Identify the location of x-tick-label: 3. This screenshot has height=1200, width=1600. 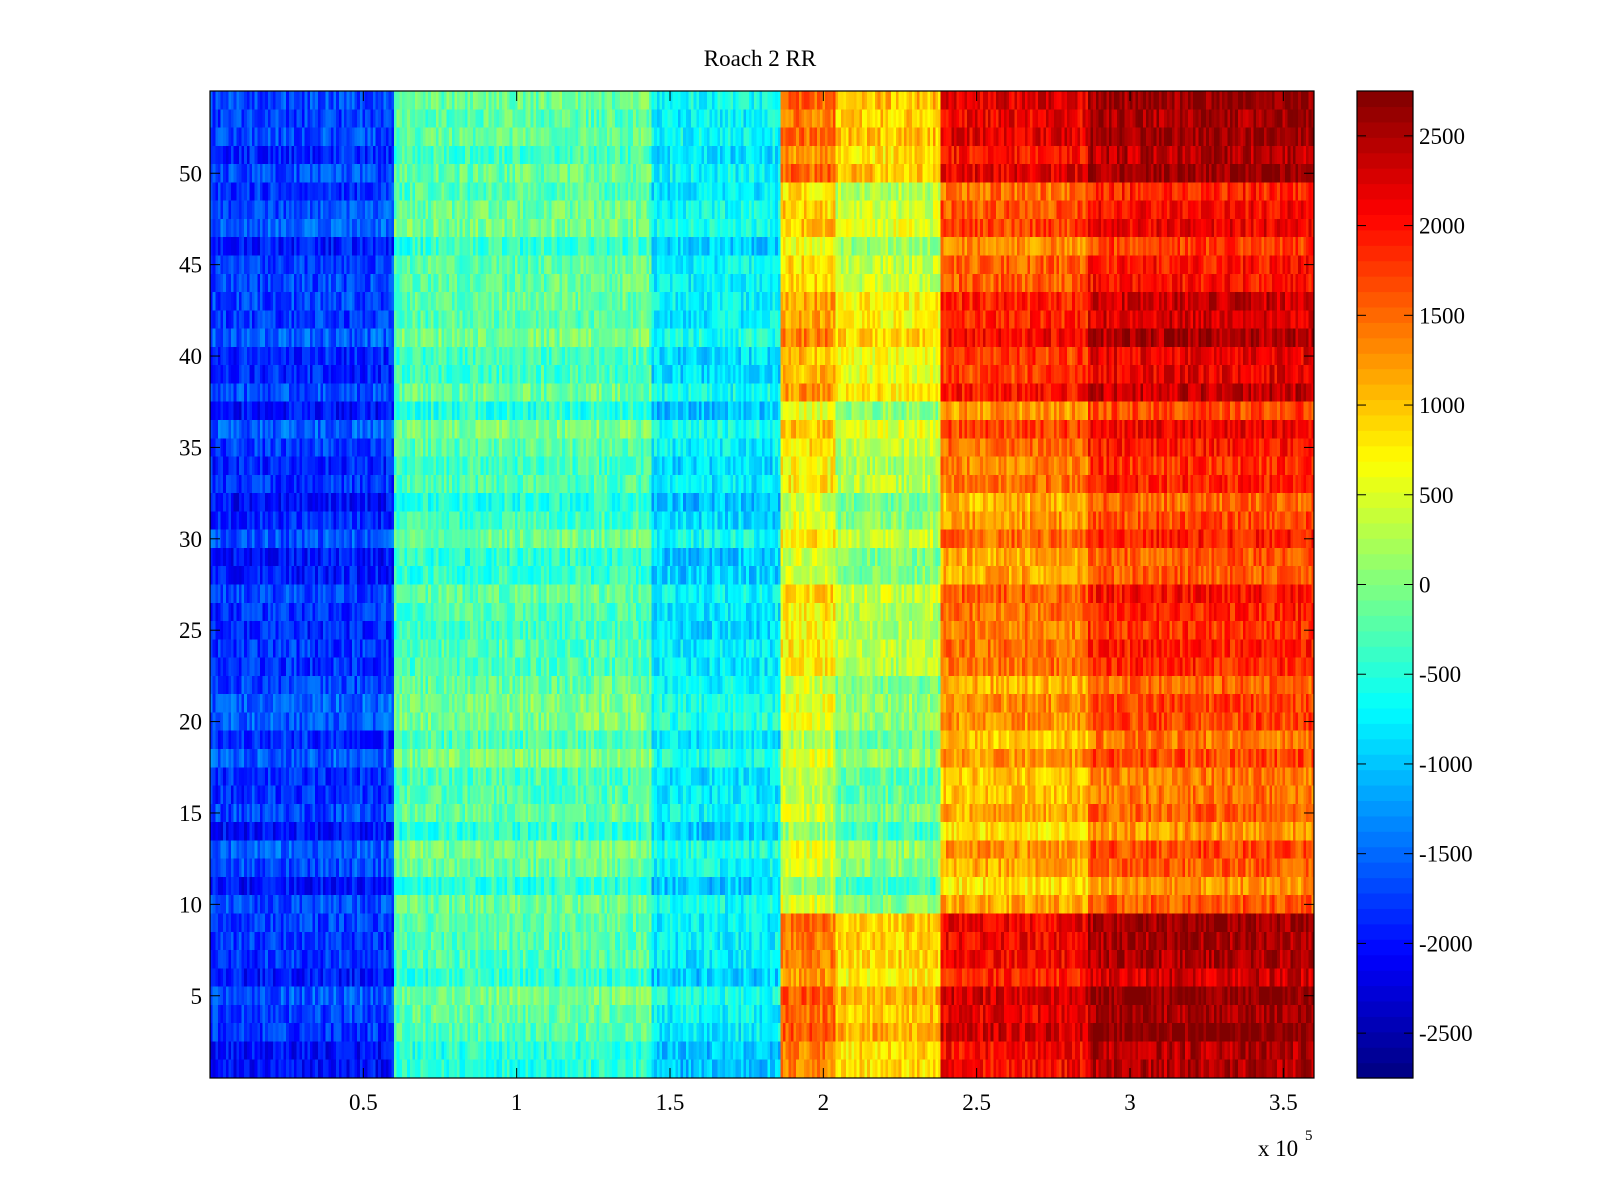
(1130, 1102).